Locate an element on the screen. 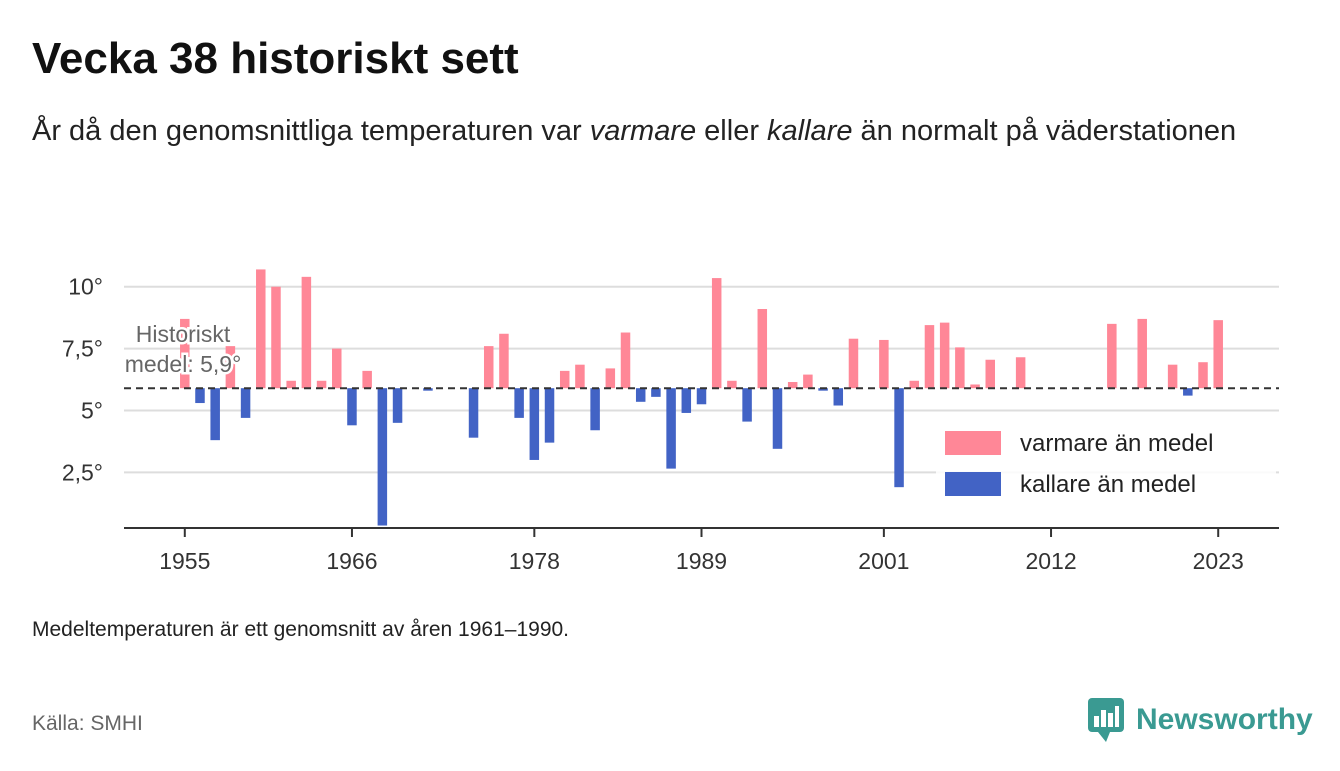  legend-label-warm: varmare än medel is located at coordinates (1116, 443).